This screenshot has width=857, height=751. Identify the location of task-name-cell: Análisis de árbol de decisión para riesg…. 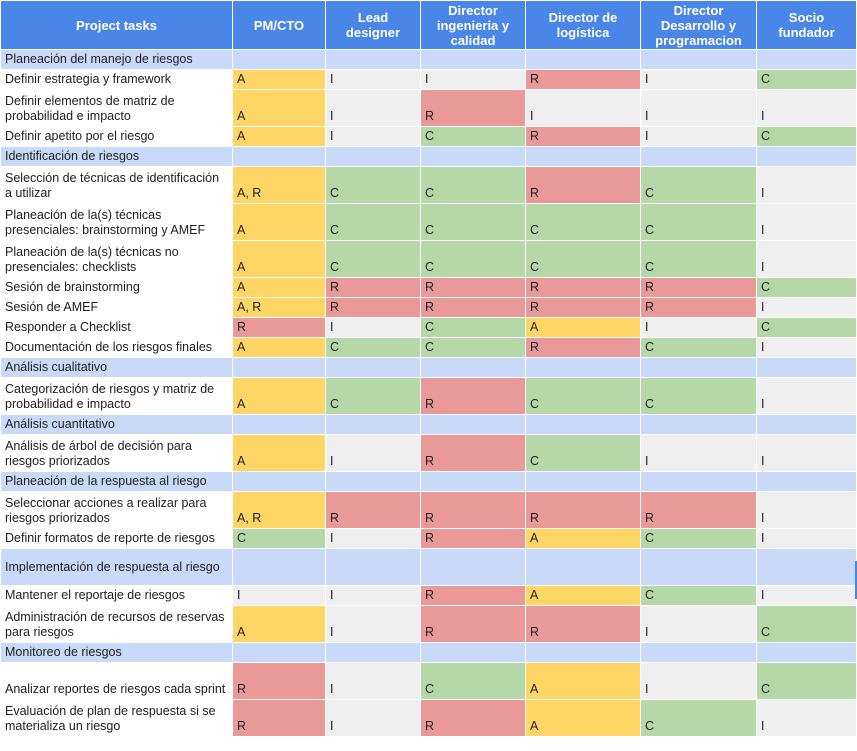
(116, 453).